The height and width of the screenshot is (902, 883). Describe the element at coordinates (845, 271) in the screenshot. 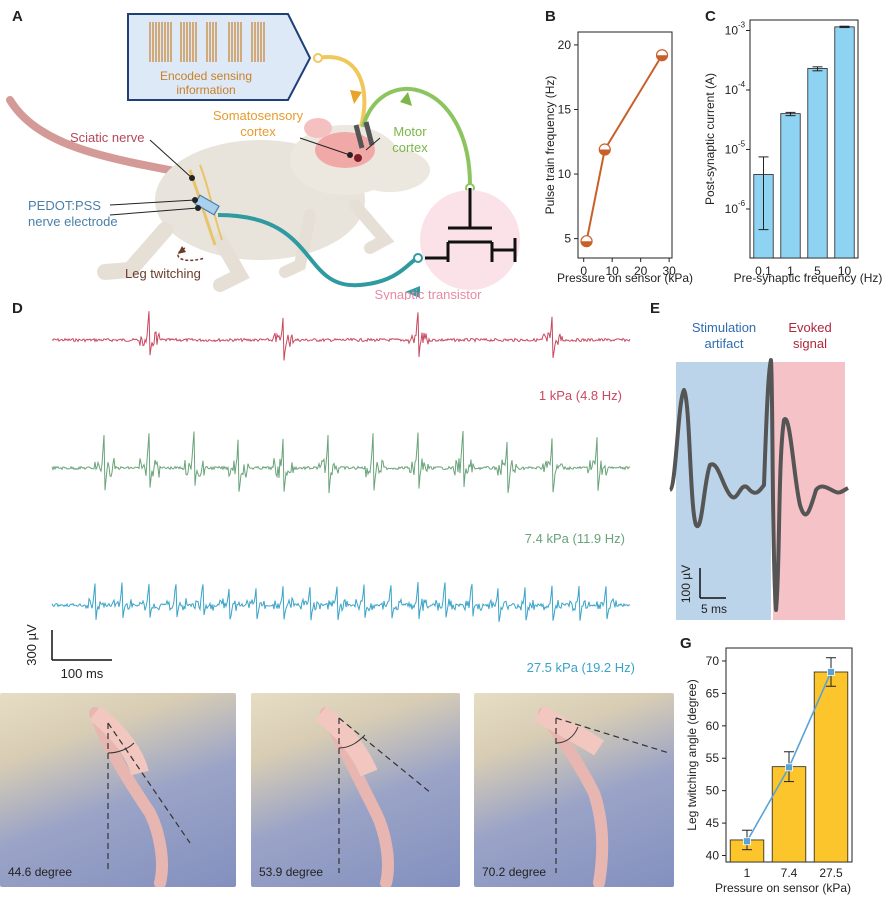

I see `chart-c-xtick-label: 10` at that location.